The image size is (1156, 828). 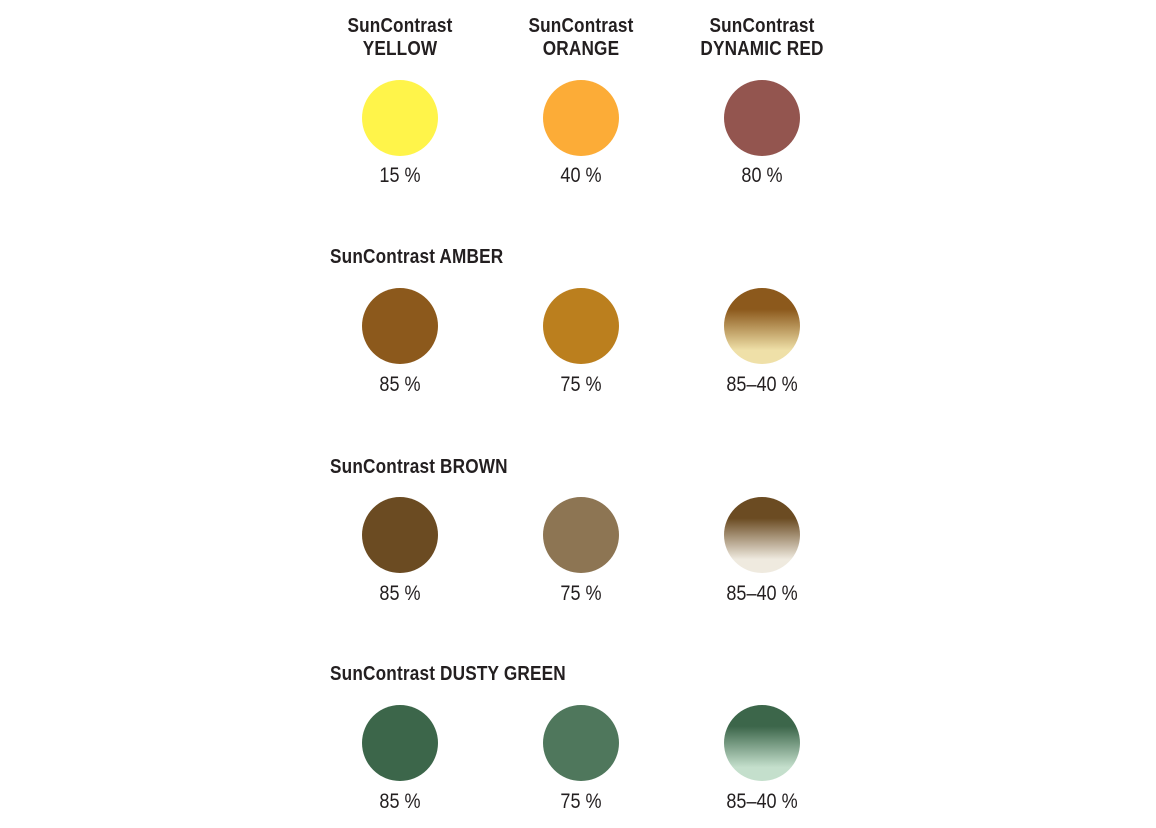 What do you see at coordinates (400, 49) in the screenshot?
I see `column-header-line2: YELLOW` at bounding box center [400, 49].